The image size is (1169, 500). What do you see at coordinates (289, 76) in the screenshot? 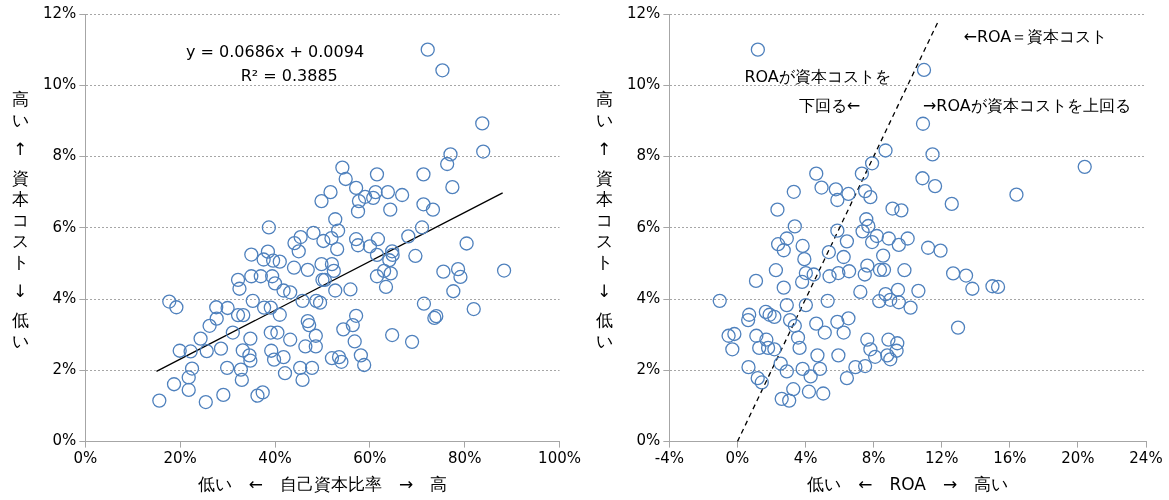
I see `annotation: R² = 0.3885` at bounding box center [289, 76].